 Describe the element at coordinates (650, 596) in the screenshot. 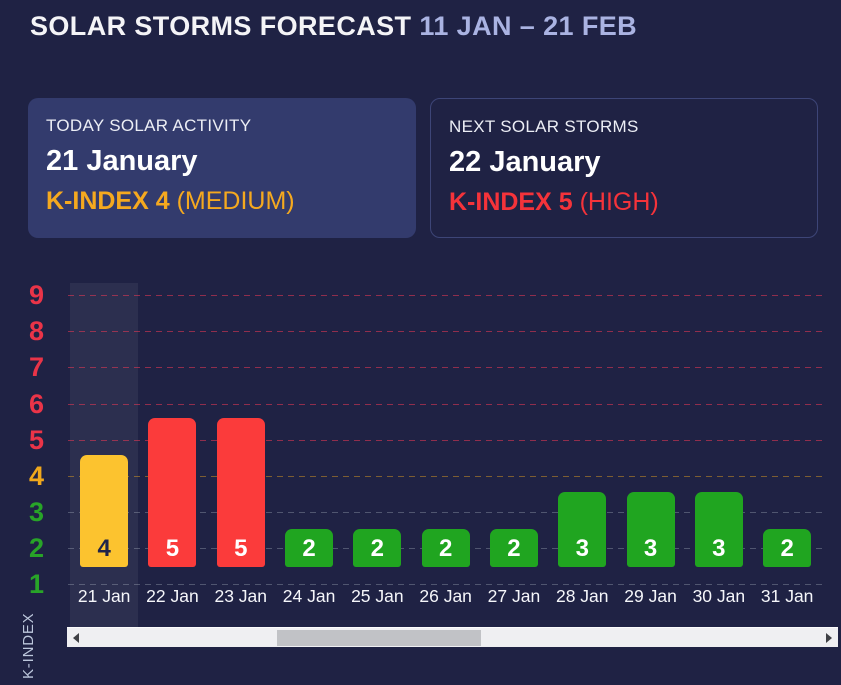

I see `x-axis-label: 29 Jan` at that location.